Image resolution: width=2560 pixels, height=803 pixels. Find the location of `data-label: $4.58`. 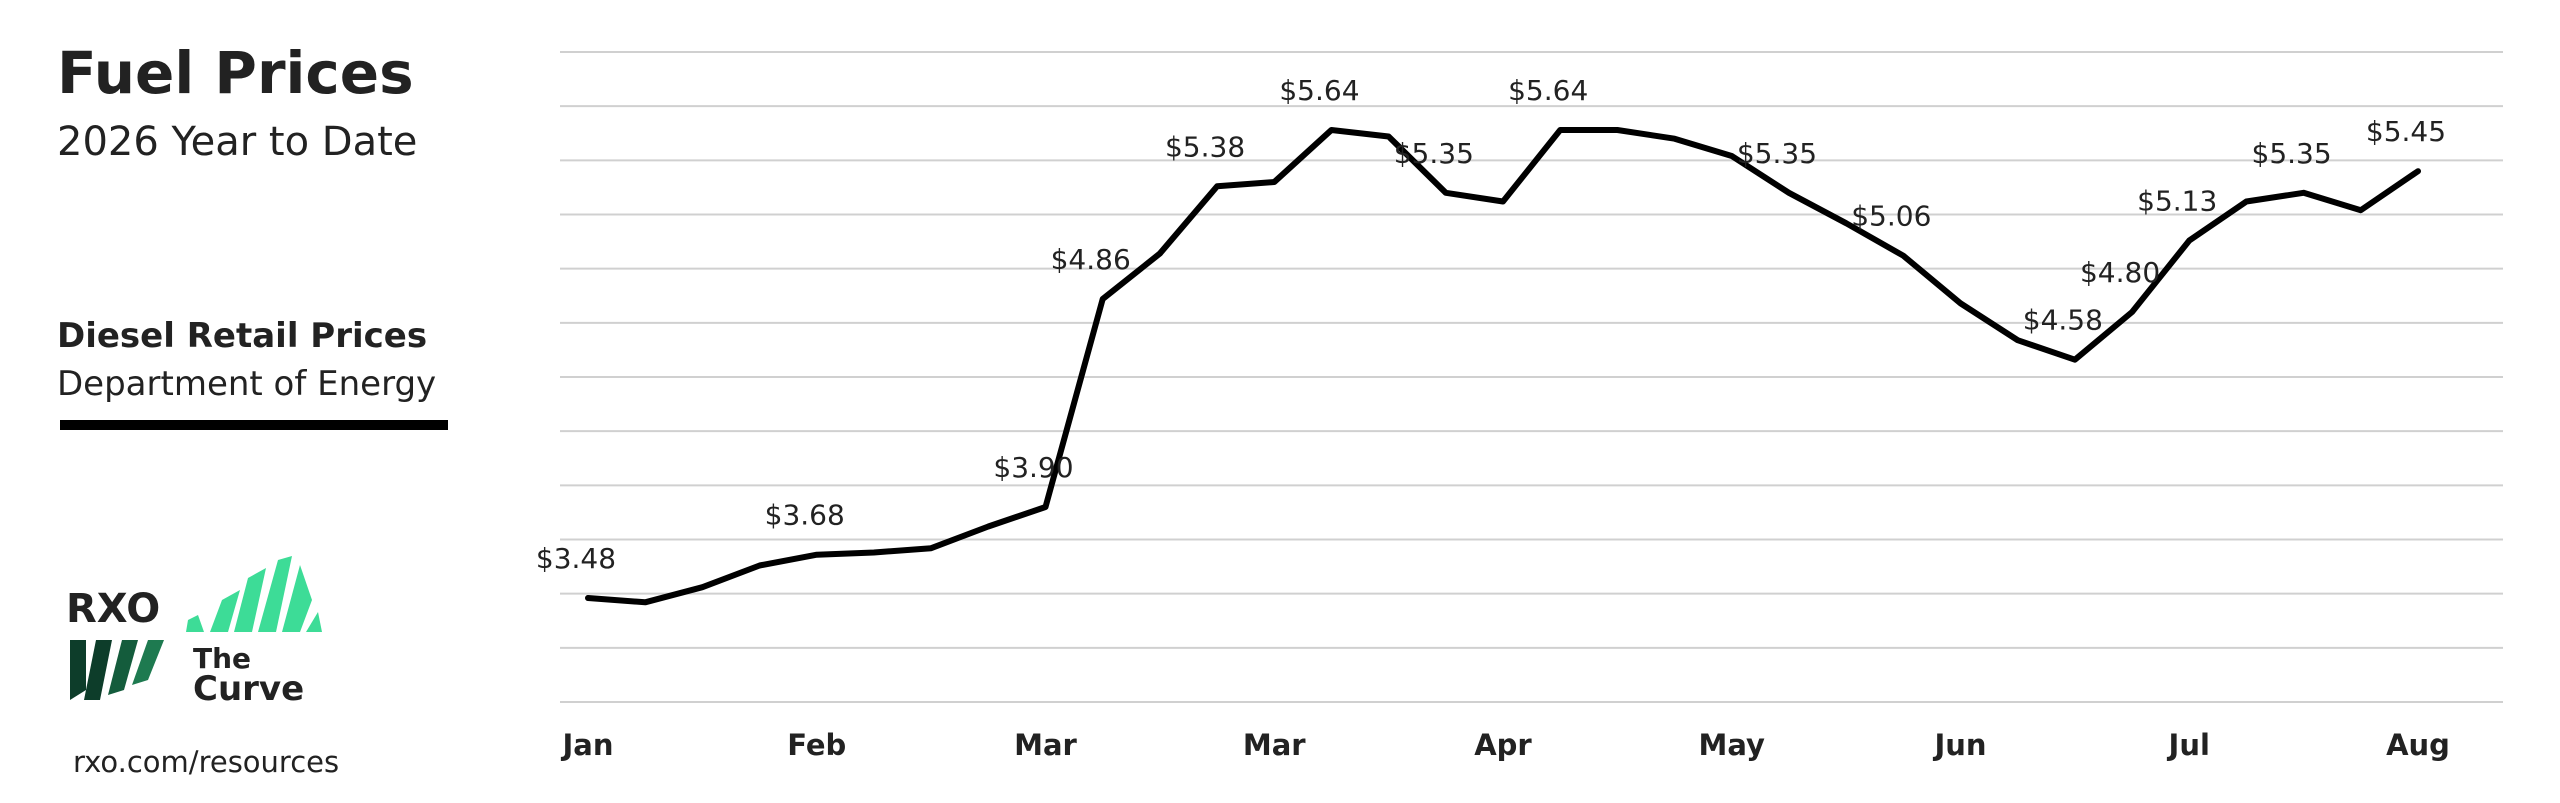

data-label: $4.58 is located at coordinates (2063, 320).